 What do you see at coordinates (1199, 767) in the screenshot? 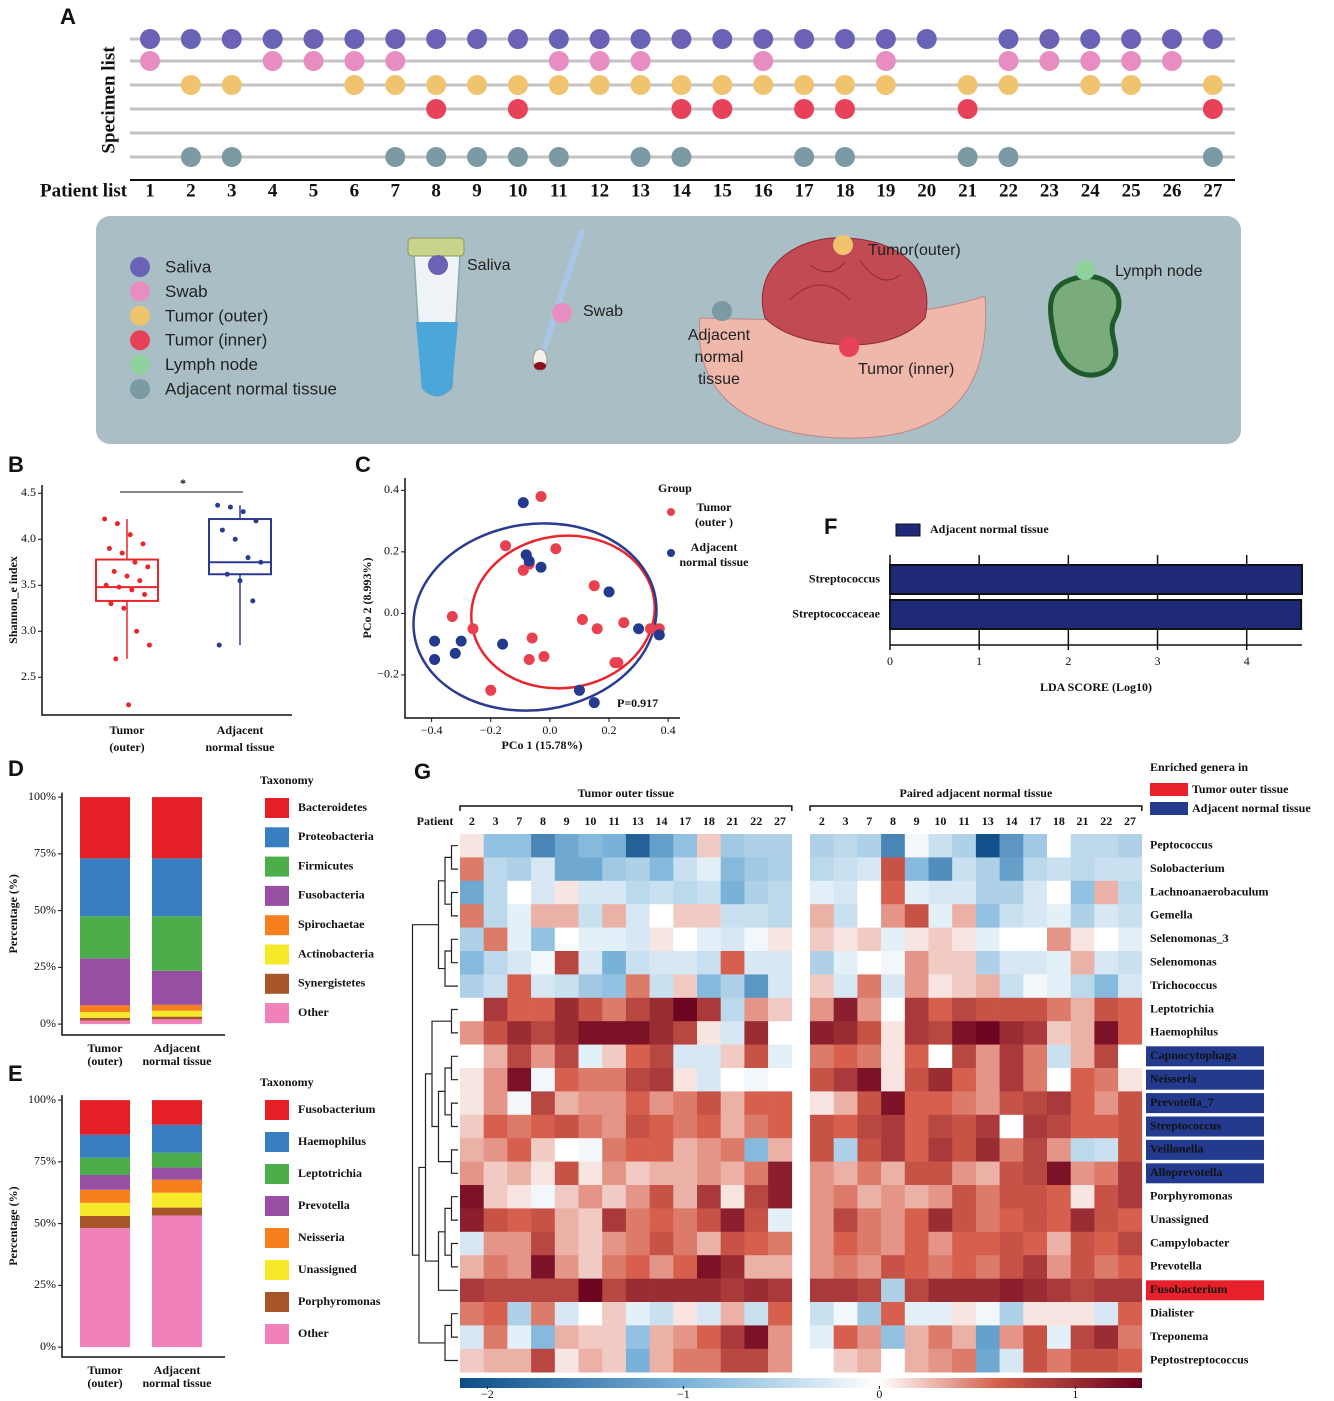
I see `legend-title: Enriched genera in` at bounding box center [1199, 767].